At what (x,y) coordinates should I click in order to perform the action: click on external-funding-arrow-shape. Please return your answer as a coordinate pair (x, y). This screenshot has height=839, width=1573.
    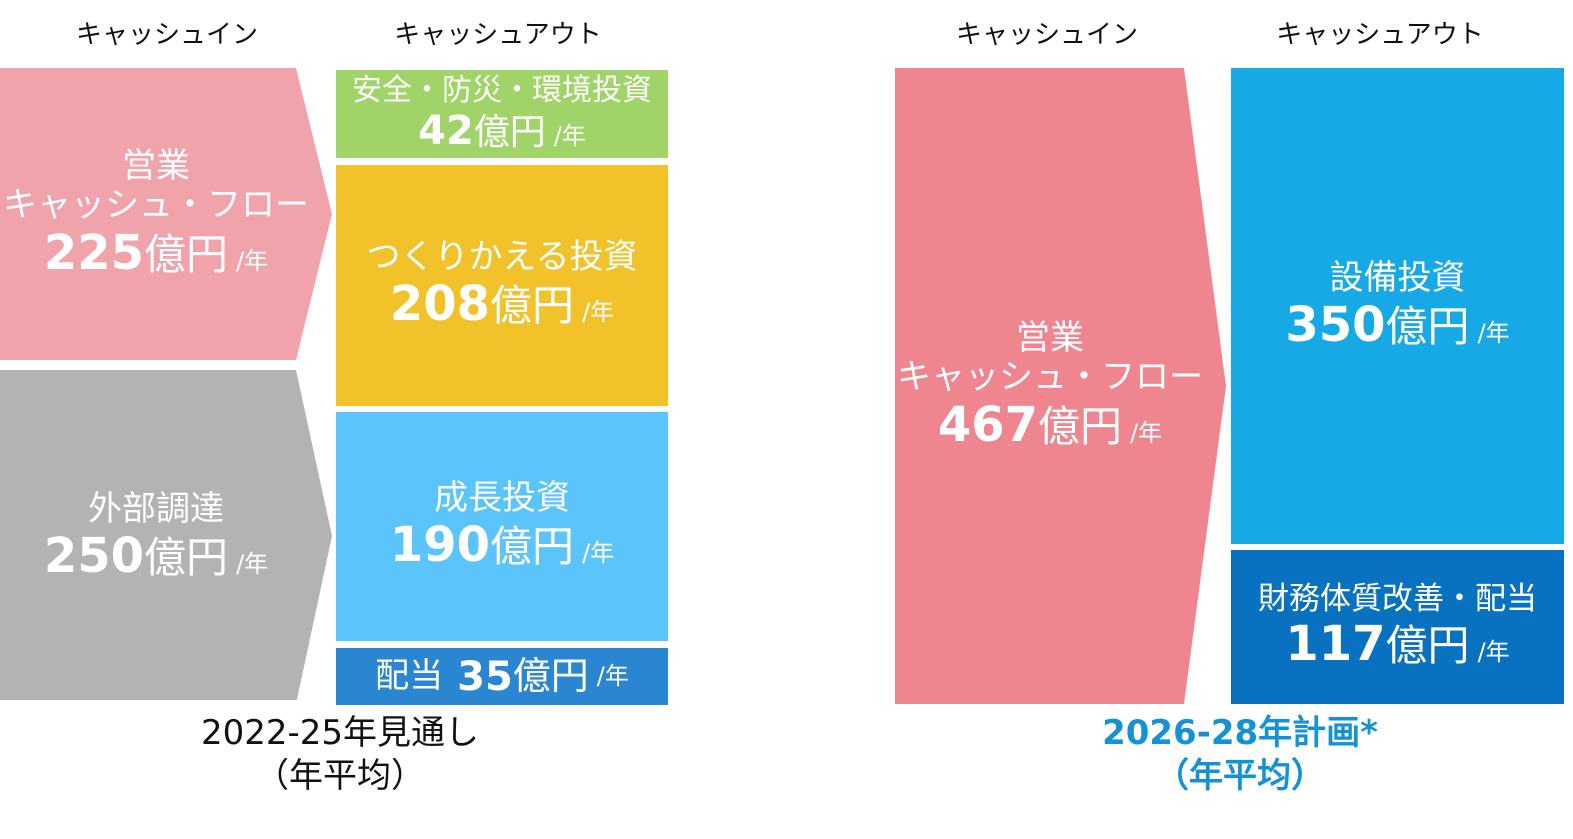
    Looking at the image, I should click on (166, 535).